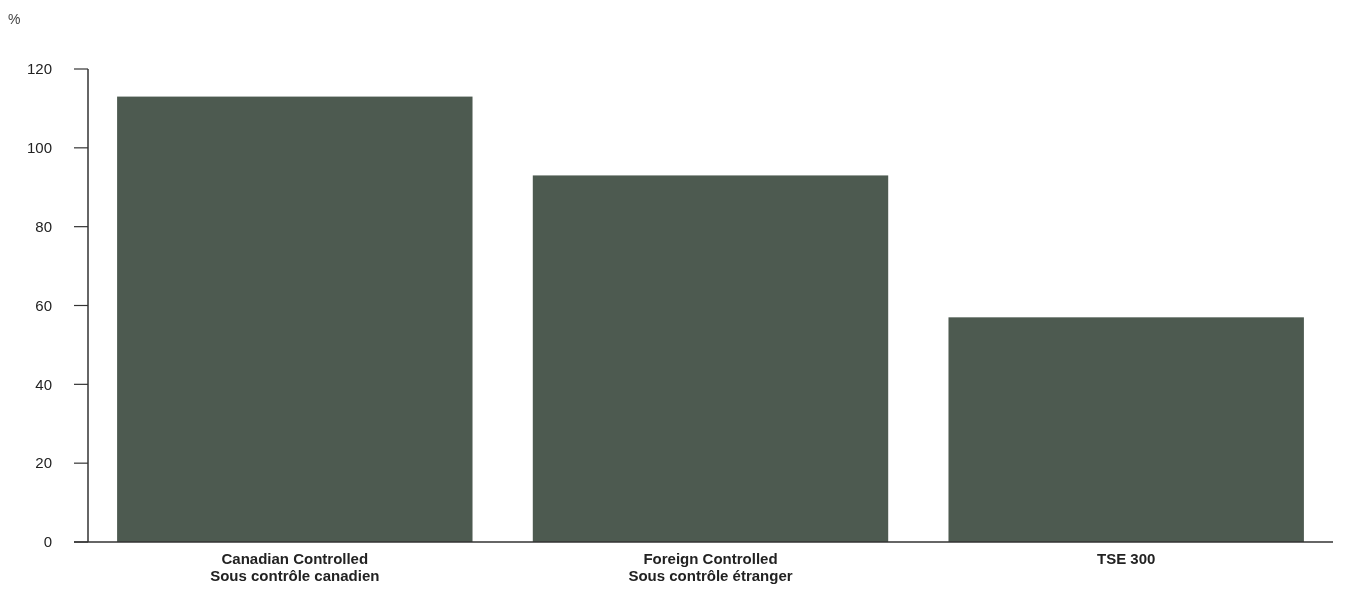 The height and width of the screenshot is (600, 1347). Describe the element at coordinates (14, 19) in the screenshot. I see `y-axis-title: %` at that location.